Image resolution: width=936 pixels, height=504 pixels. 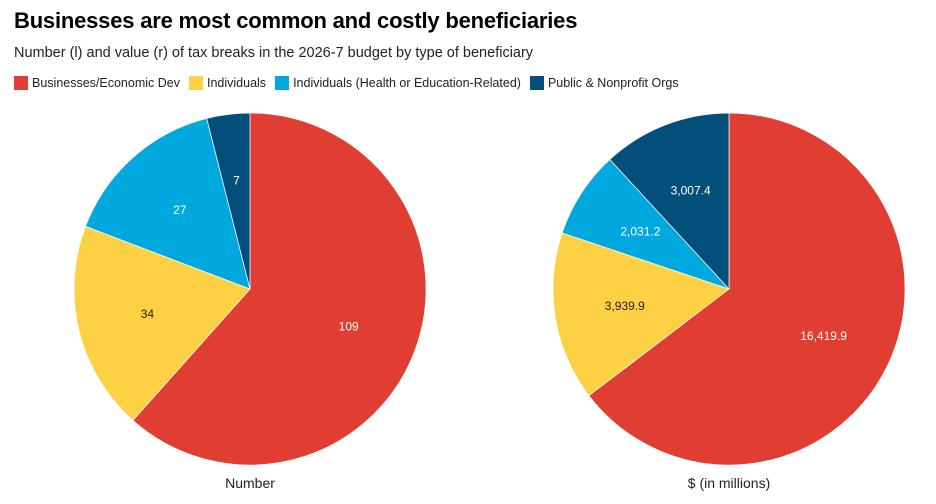 What do you see at coordinates (691, 191) in the screenshot?
I see `data-label-public-nonprofit: 3,007.4` at bounding box center [691, 191].